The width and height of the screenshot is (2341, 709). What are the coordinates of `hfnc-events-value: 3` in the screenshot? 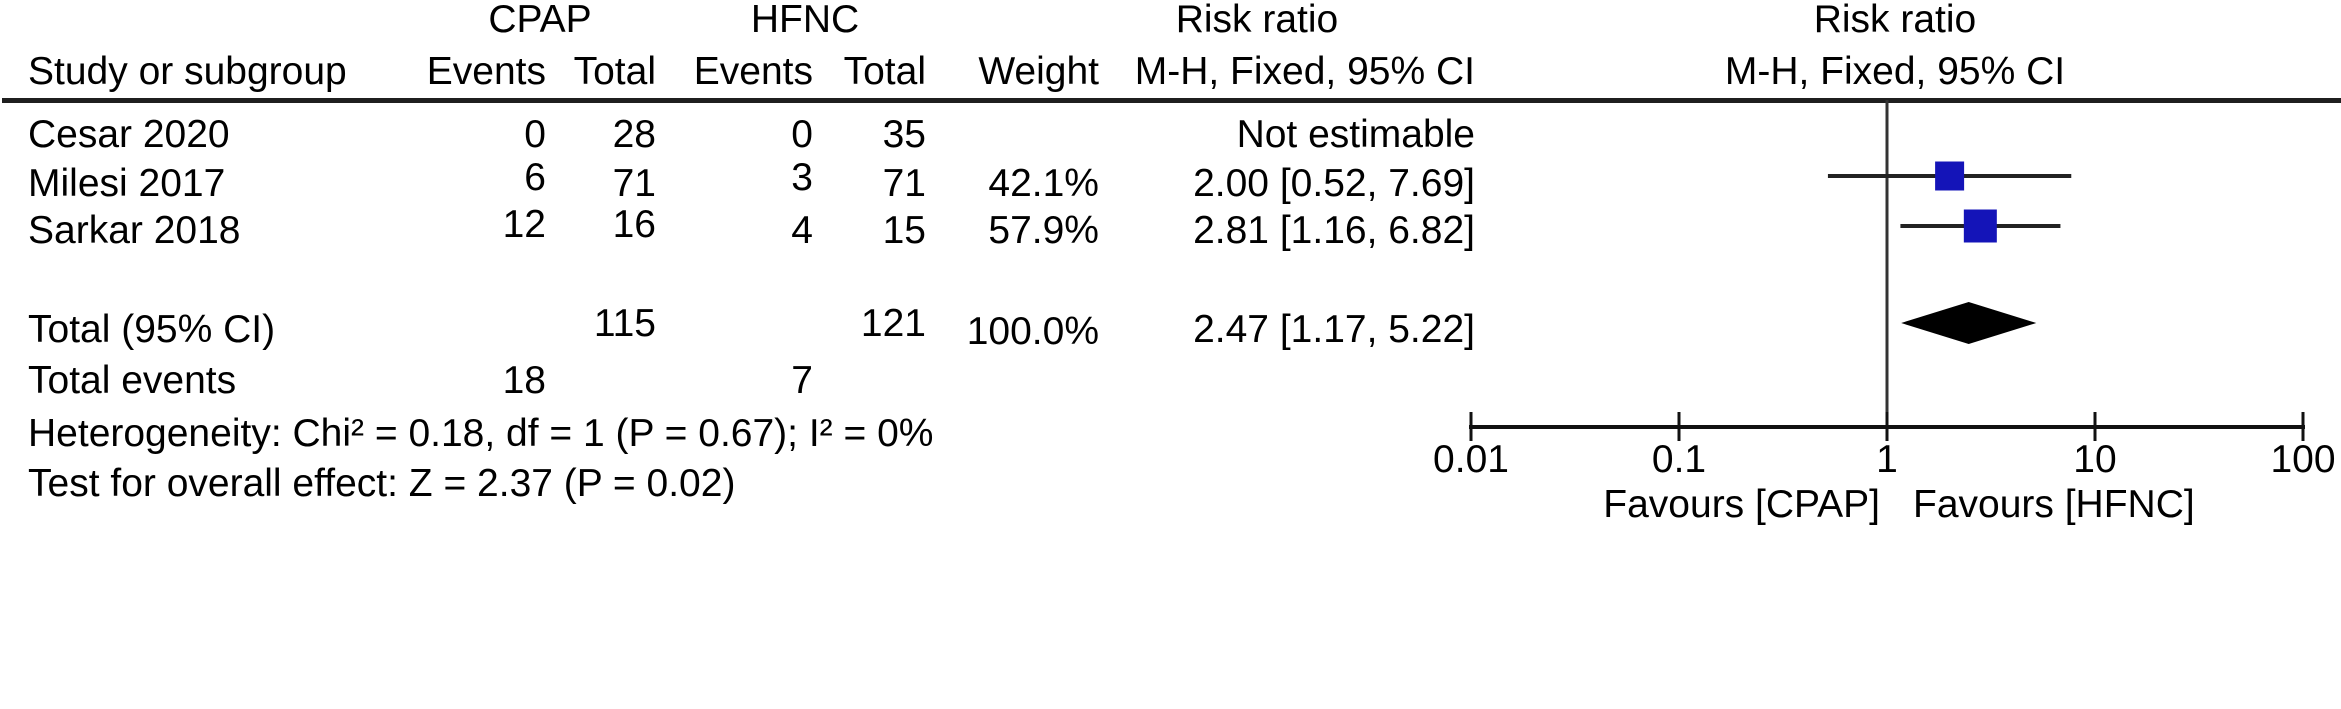 It's located at (802, 177).